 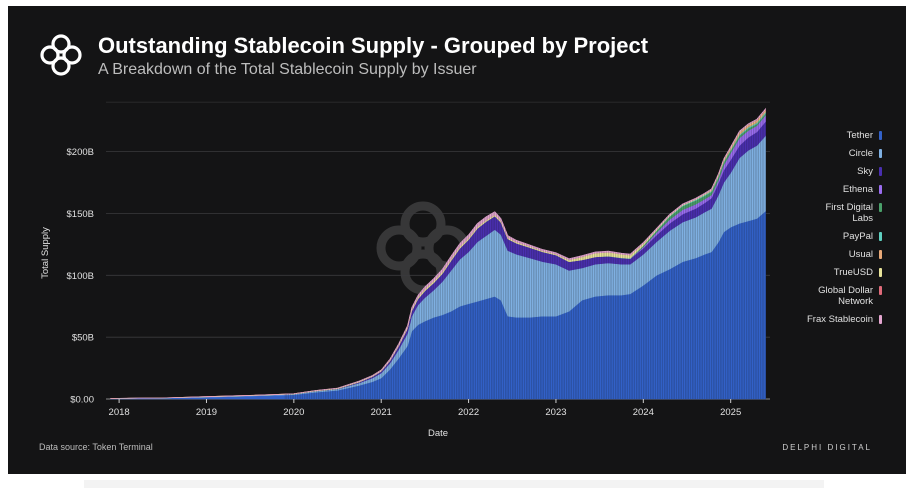 I want to click on legend-label: First Digital Labs, so click(x=849, y=213).